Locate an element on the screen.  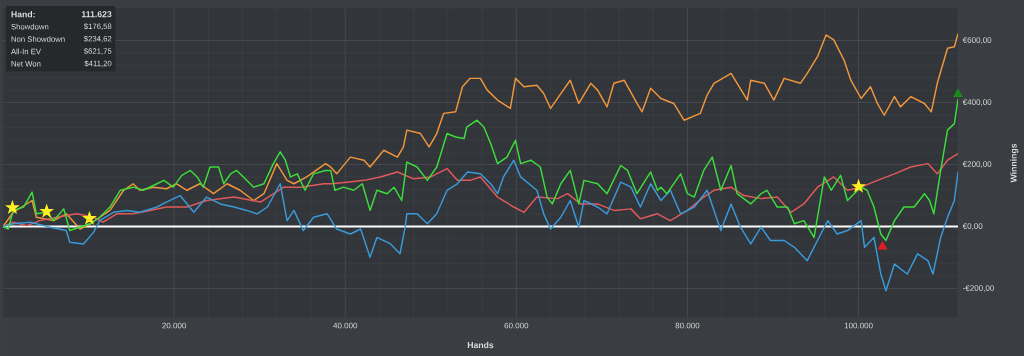
x-tick-label: 20.000 is located at coordinates (174, 325).